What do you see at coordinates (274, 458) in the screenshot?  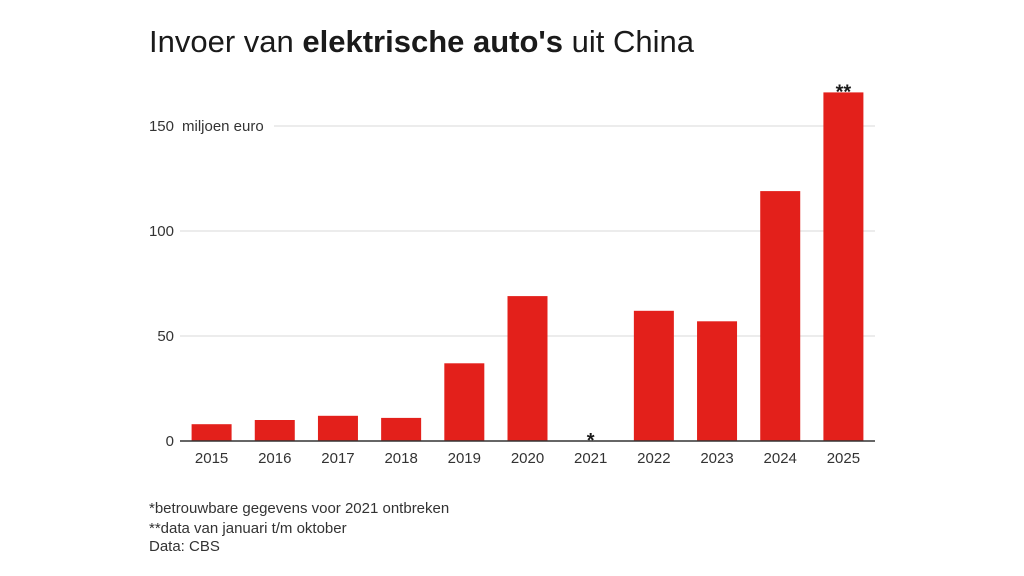 I see `x-tick-label-2016: 2016` at bounding box center [274, 458].